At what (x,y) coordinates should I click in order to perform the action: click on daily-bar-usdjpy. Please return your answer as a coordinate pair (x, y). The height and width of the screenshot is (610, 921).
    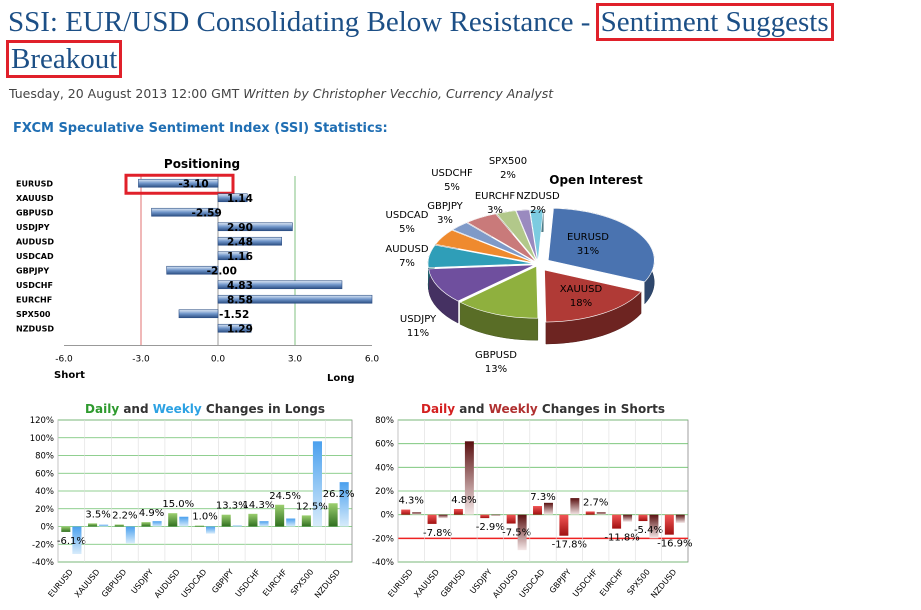
    Looking at the image, I should click on (485, 516).